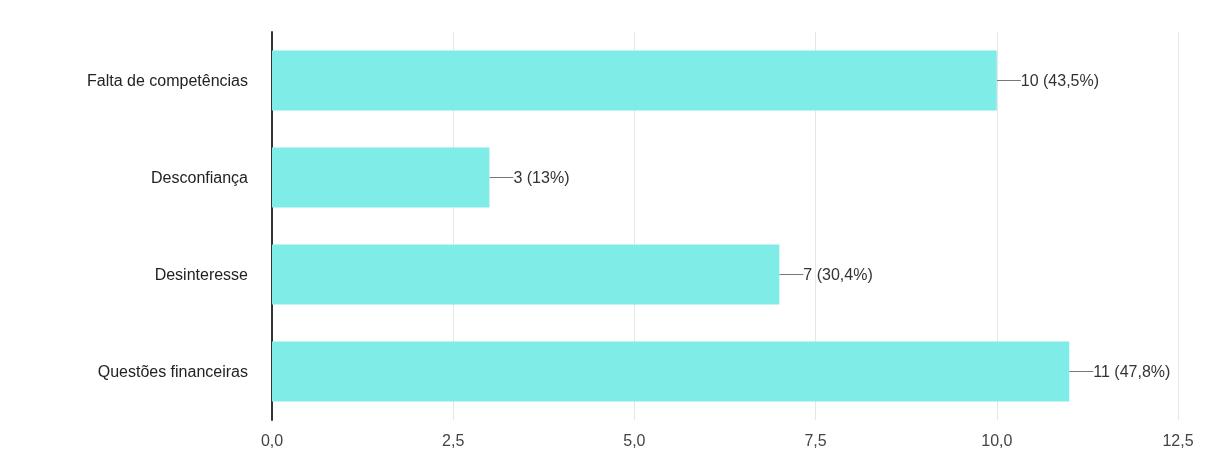 This screenshot has width=1216, height=466. What do you see at coordinates (1132, 371) in the screenshot?
I see `data-label: 11 (47,8%)` at bounding box center [1132, 371].